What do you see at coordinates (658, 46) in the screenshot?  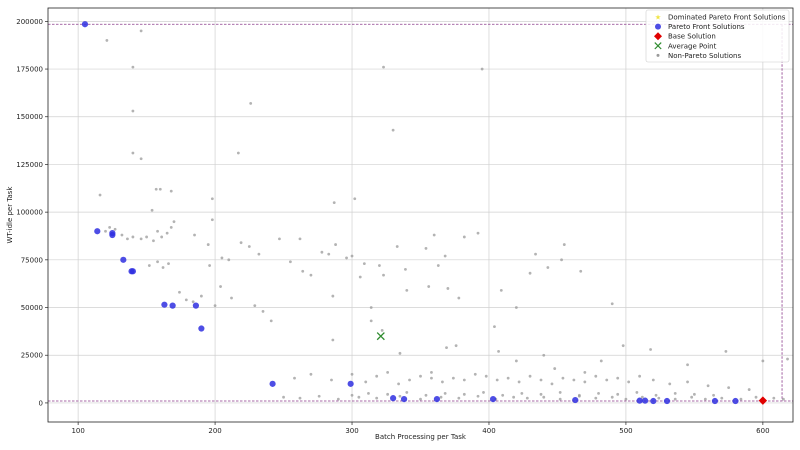 I see `legend-marker-x` at bounding box center [658, 46].